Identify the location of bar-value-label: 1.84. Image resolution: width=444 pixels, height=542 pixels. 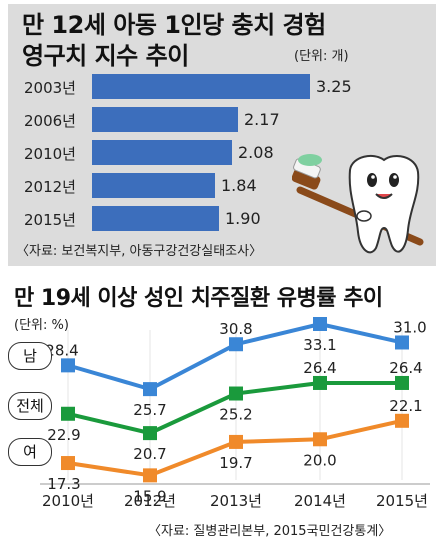
(239, 185).